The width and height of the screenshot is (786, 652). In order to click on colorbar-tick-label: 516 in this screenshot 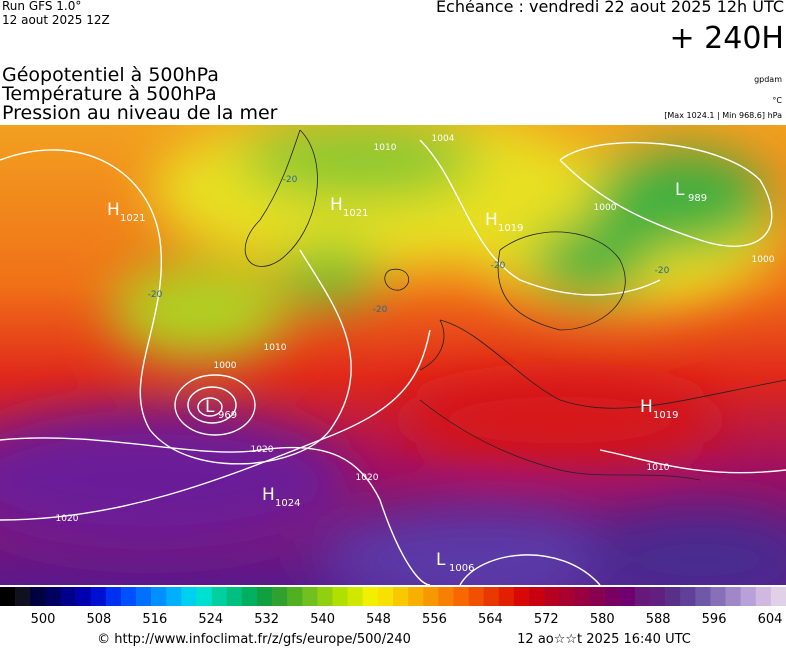, I will do `click(154, 619)`.